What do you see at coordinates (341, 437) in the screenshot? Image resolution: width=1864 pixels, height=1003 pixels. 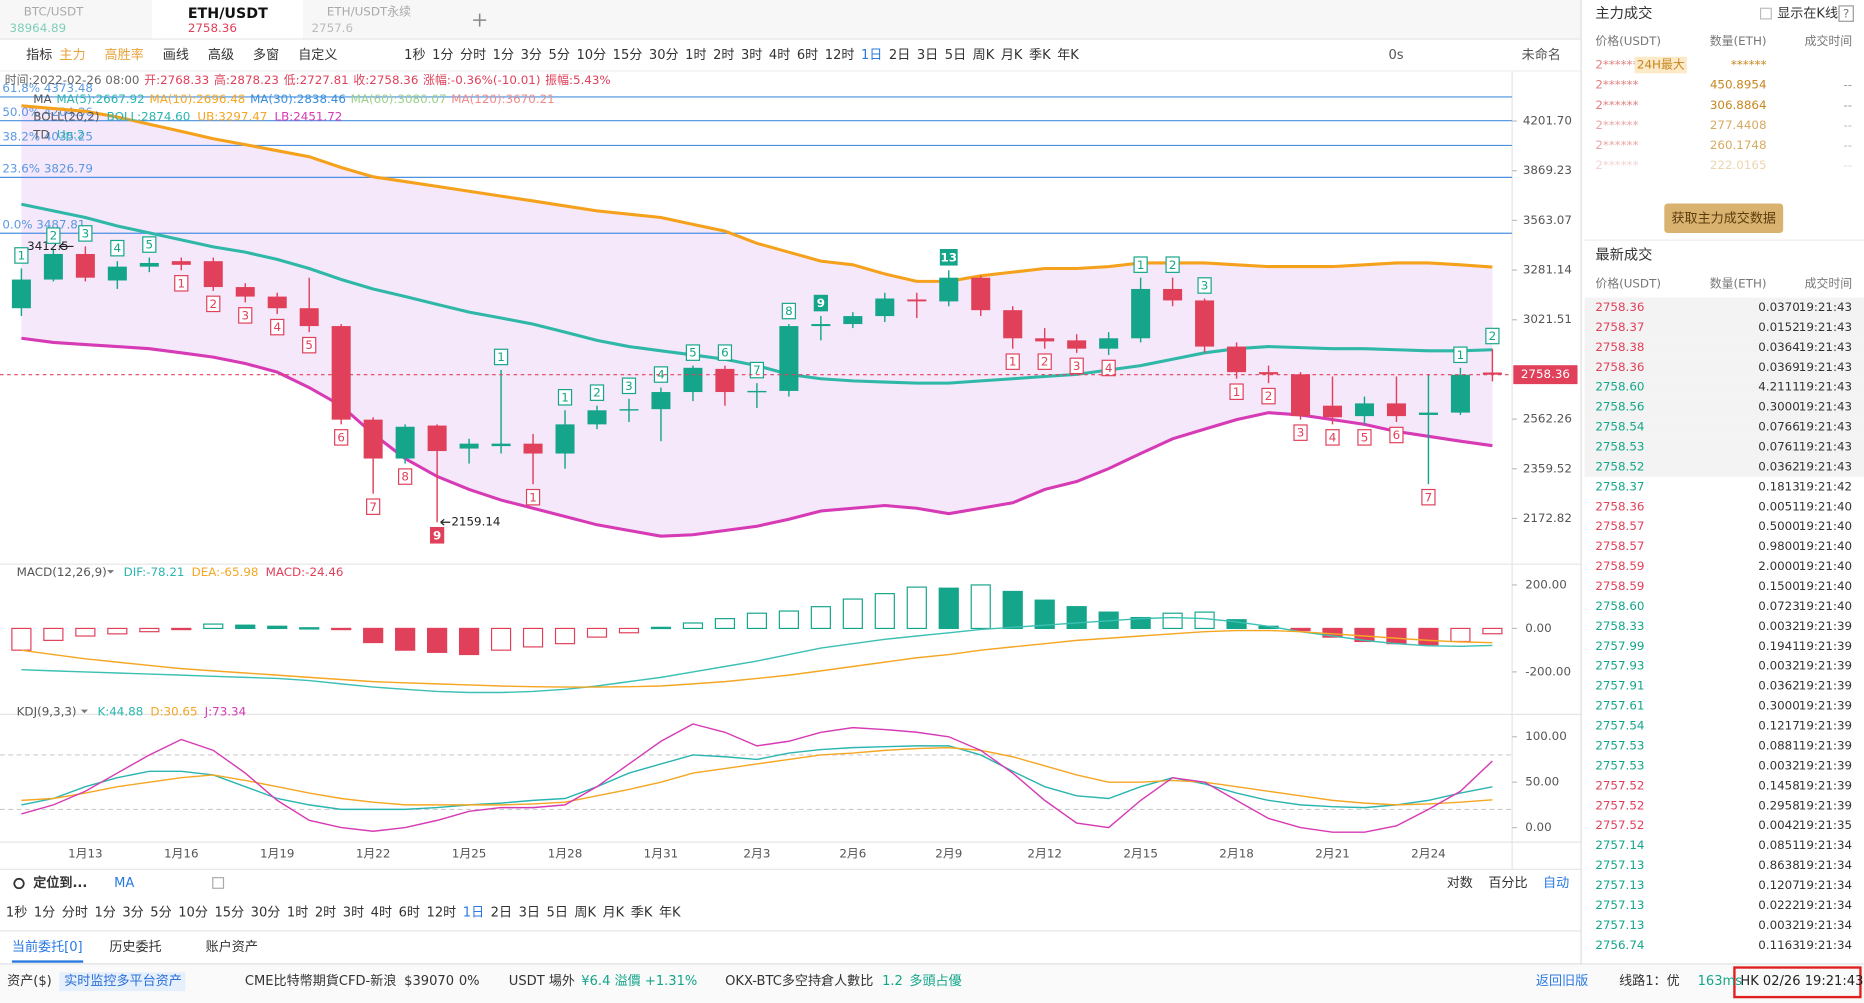 I see `td-label: 6` at bounding box center [341, 437].